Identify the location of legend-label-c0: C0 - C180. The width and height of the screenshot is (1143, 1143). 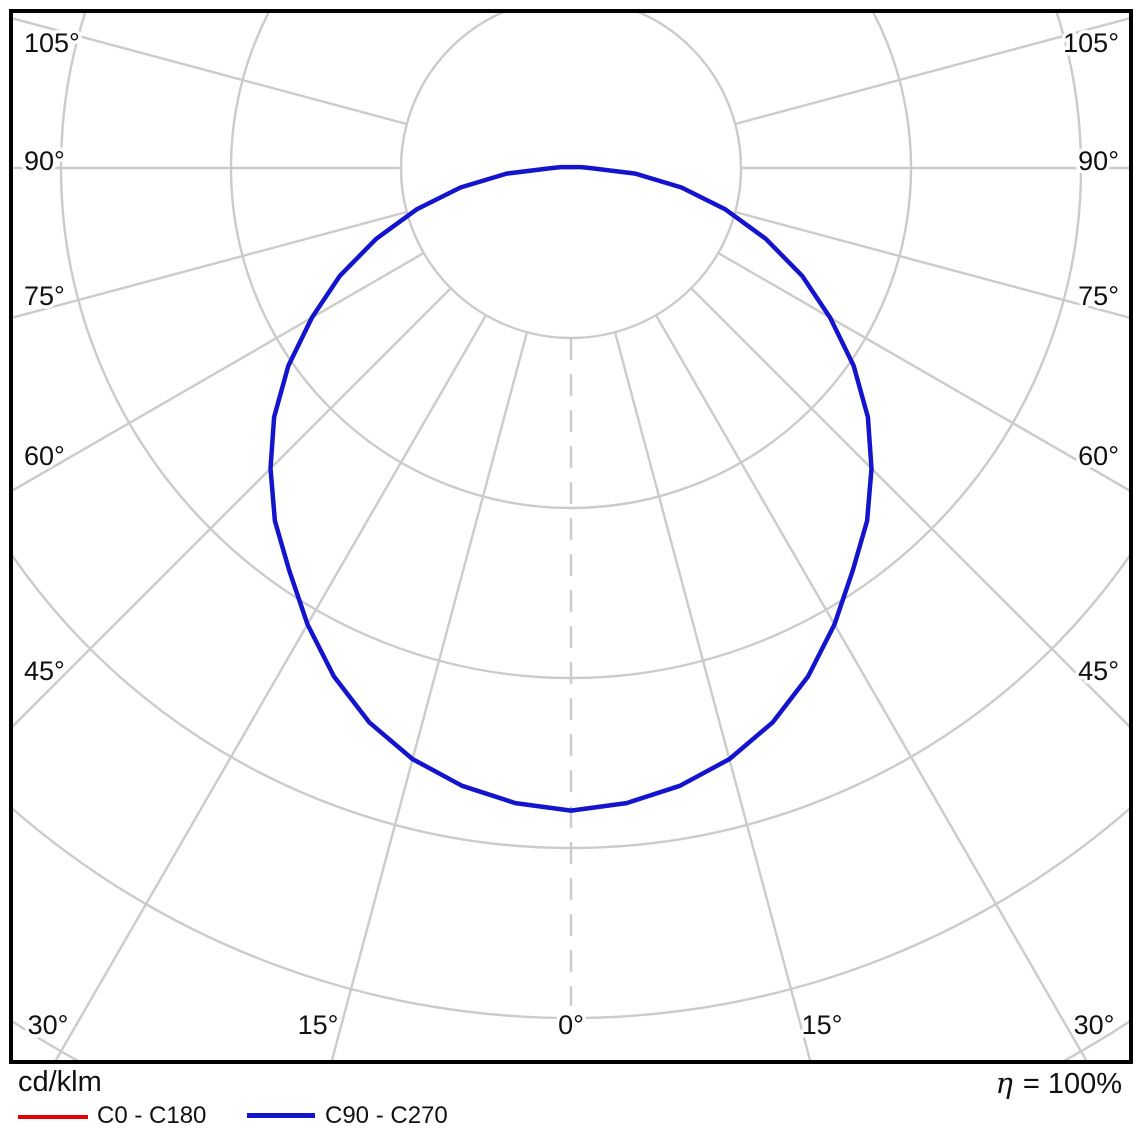
(152, 1115).